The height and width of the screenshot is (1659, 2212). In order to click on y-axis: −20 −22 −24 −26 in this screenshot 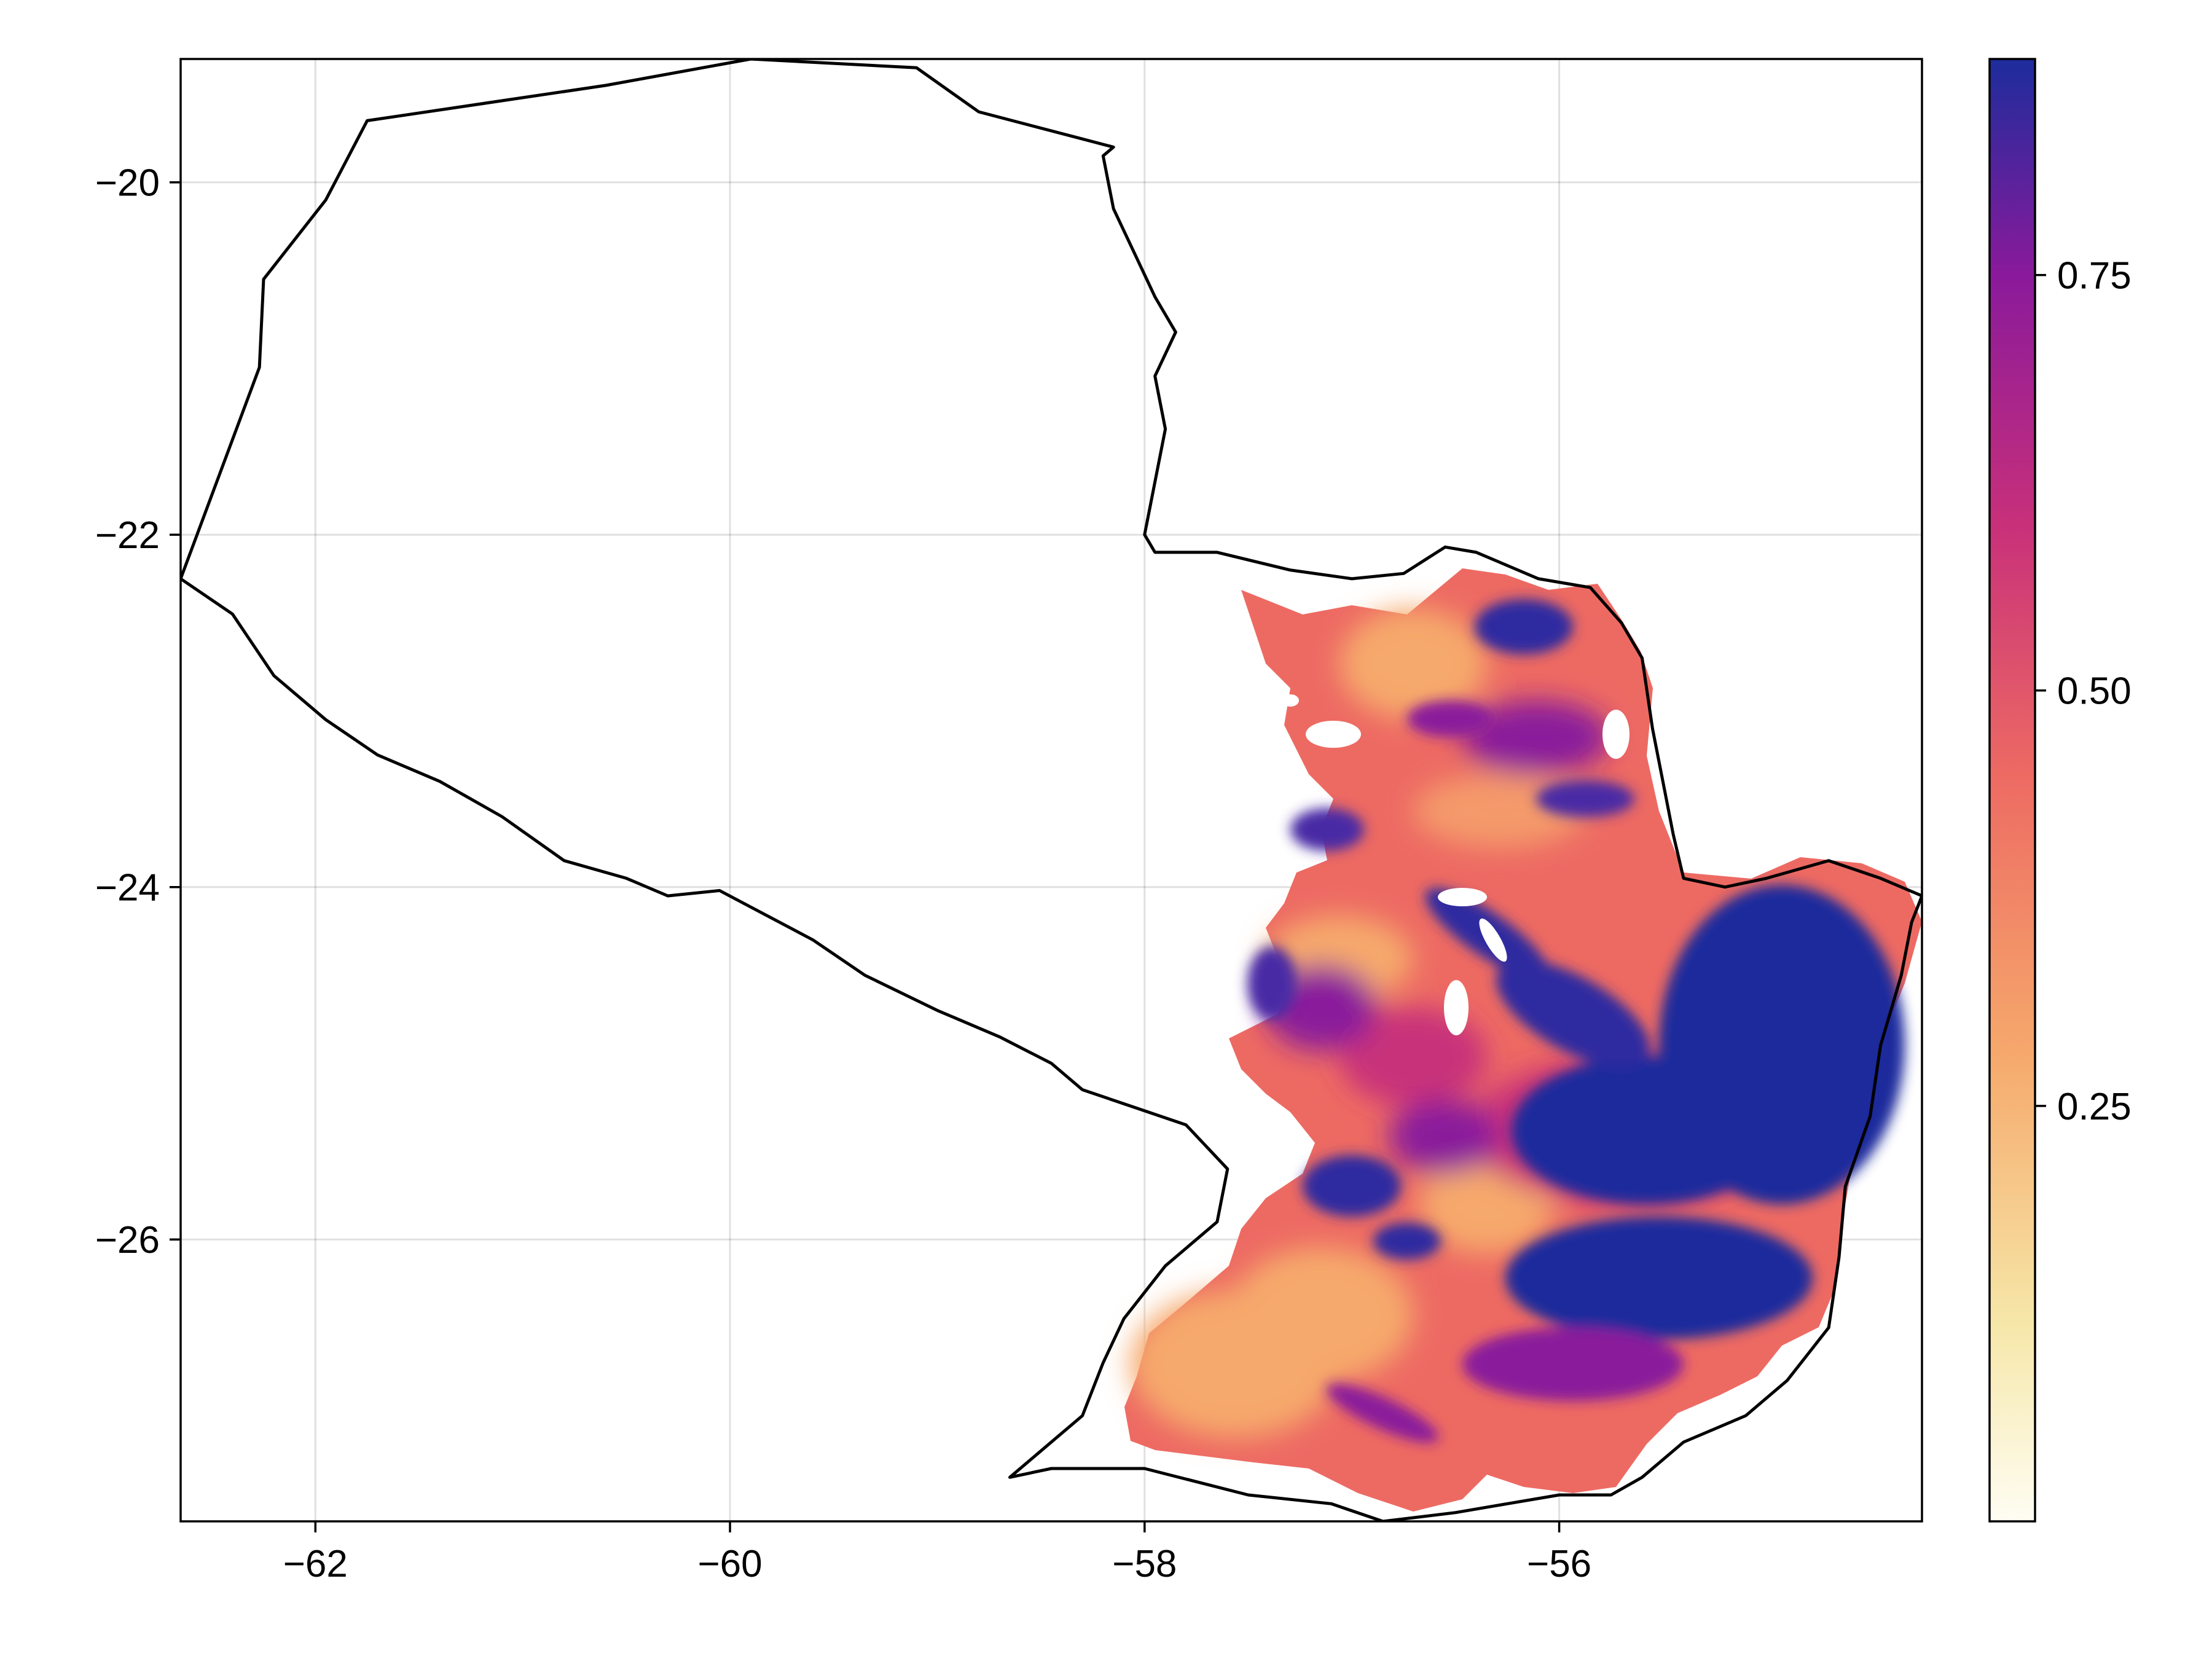, I will do `click(138, 711)`.